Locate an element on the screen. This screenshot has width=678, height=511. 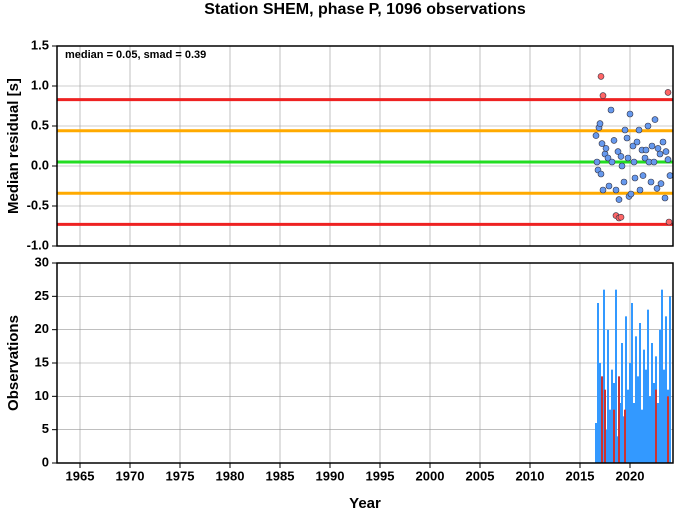
chart-title: Station SHEM, phase P, 1096 observations is located at coordinates (365, 9).